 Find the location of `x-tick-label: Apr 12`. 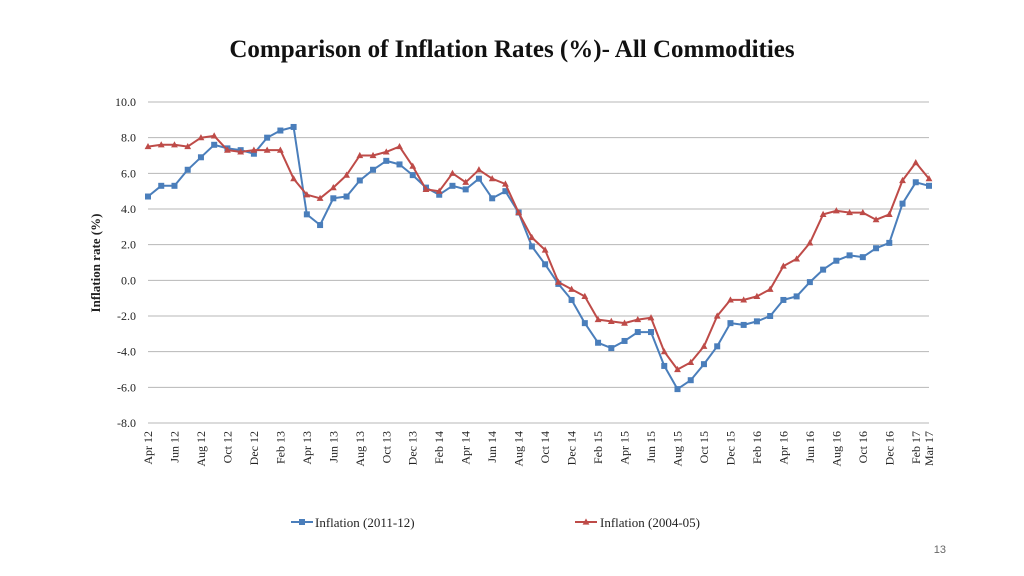

x-tick-label: Apr 12 is located at coordinates (148, 448).